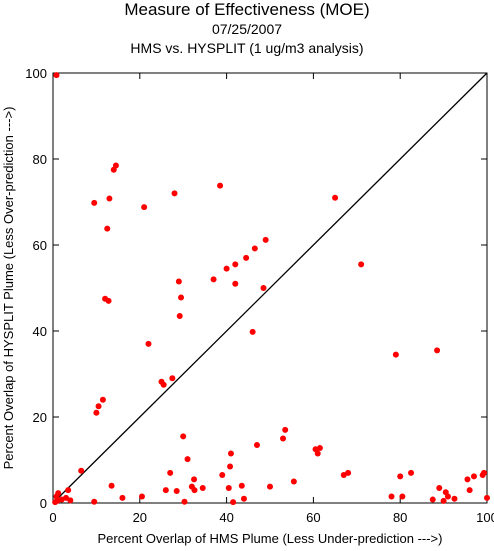 The height and width of the screenshot is (551, 494). What do you see at coordinates (43, 503) in the screenshot?
I see `y-tick-label: 0` at bounding box center [43, 503].